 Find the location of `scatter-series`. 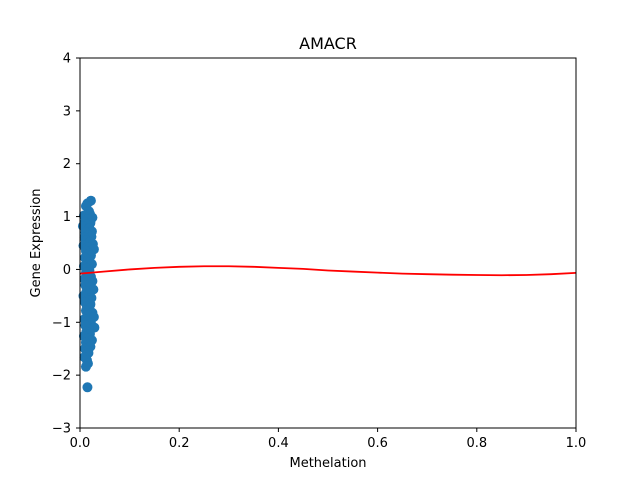

scatter-series is located at coordinates (88, 294).